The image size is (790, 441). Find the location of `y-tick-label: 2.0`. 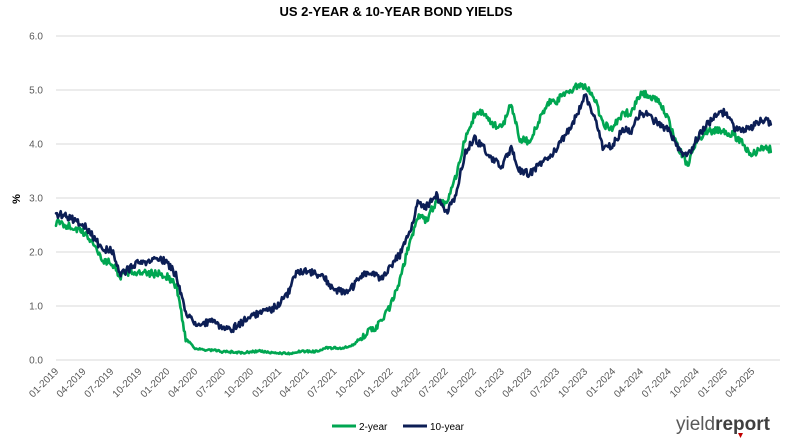

y-tick-label: 2.0 is located at coordinates (36, 253).